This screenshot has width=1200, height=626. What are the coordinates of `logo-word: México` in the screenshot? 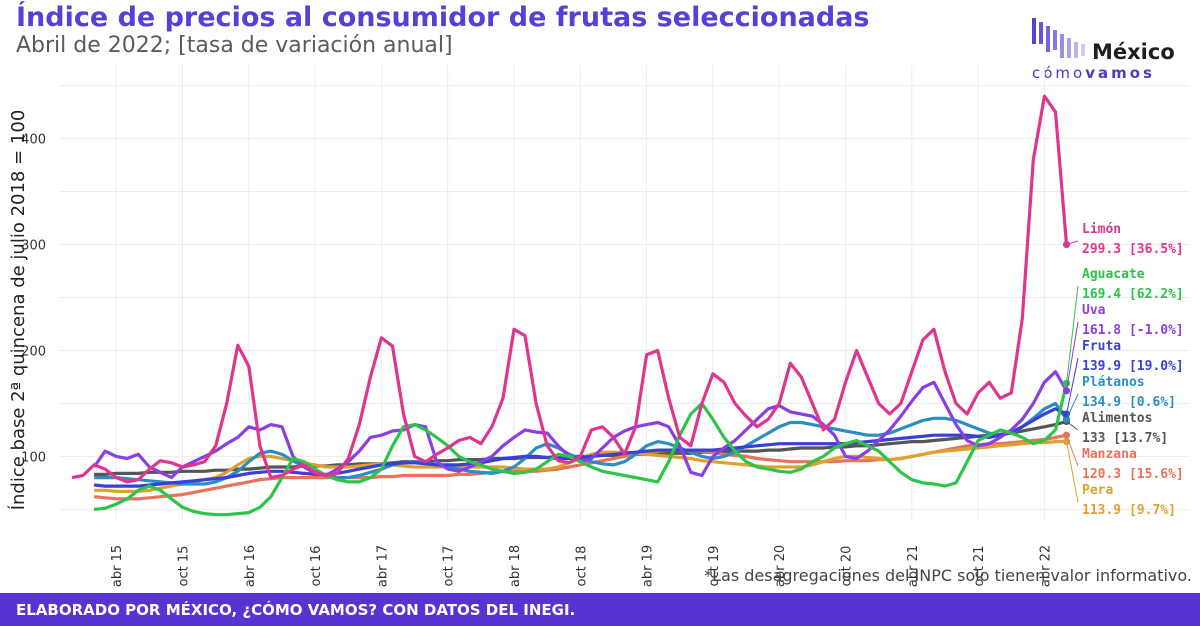 It's located at (1133, 52).